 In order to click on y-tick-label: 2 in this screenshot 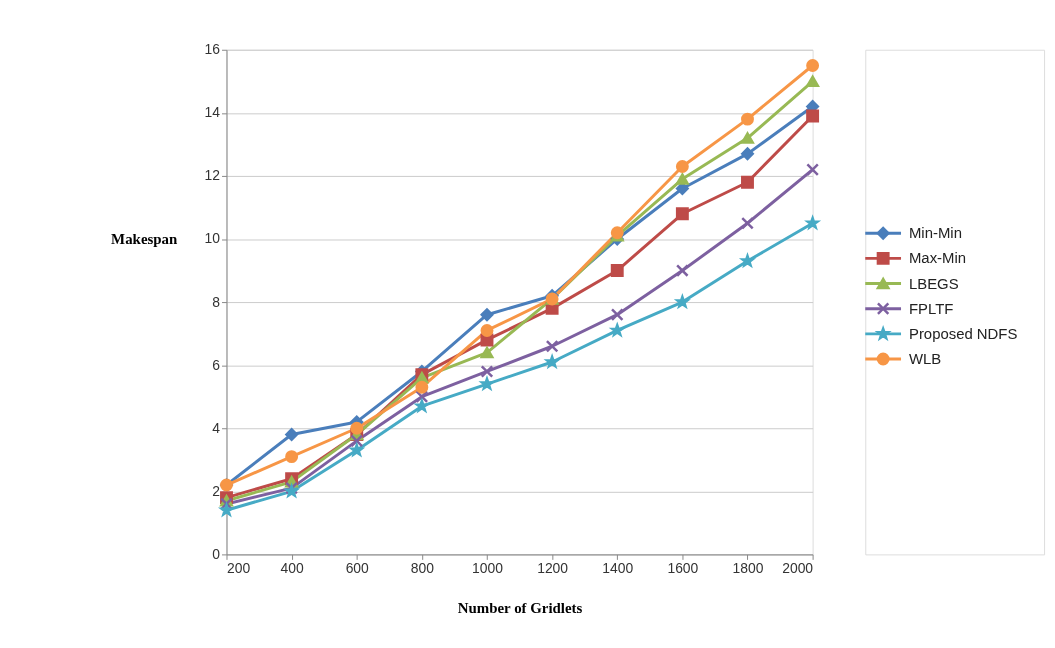, I will do `click(216, 490)`.